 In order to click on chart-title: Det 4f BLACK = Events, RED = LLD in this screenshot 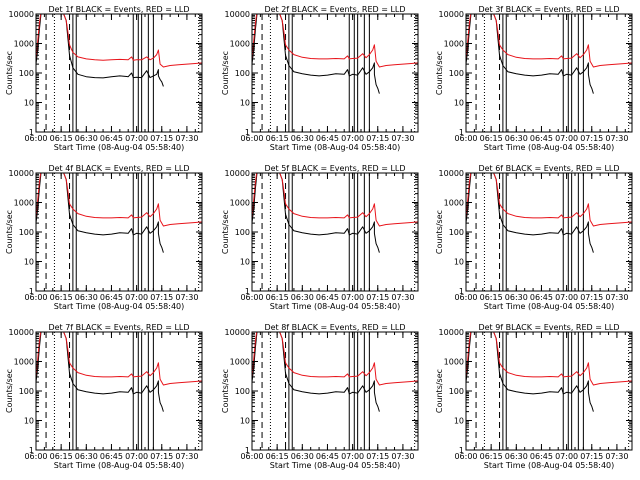, I will do `click(118, 168)`.